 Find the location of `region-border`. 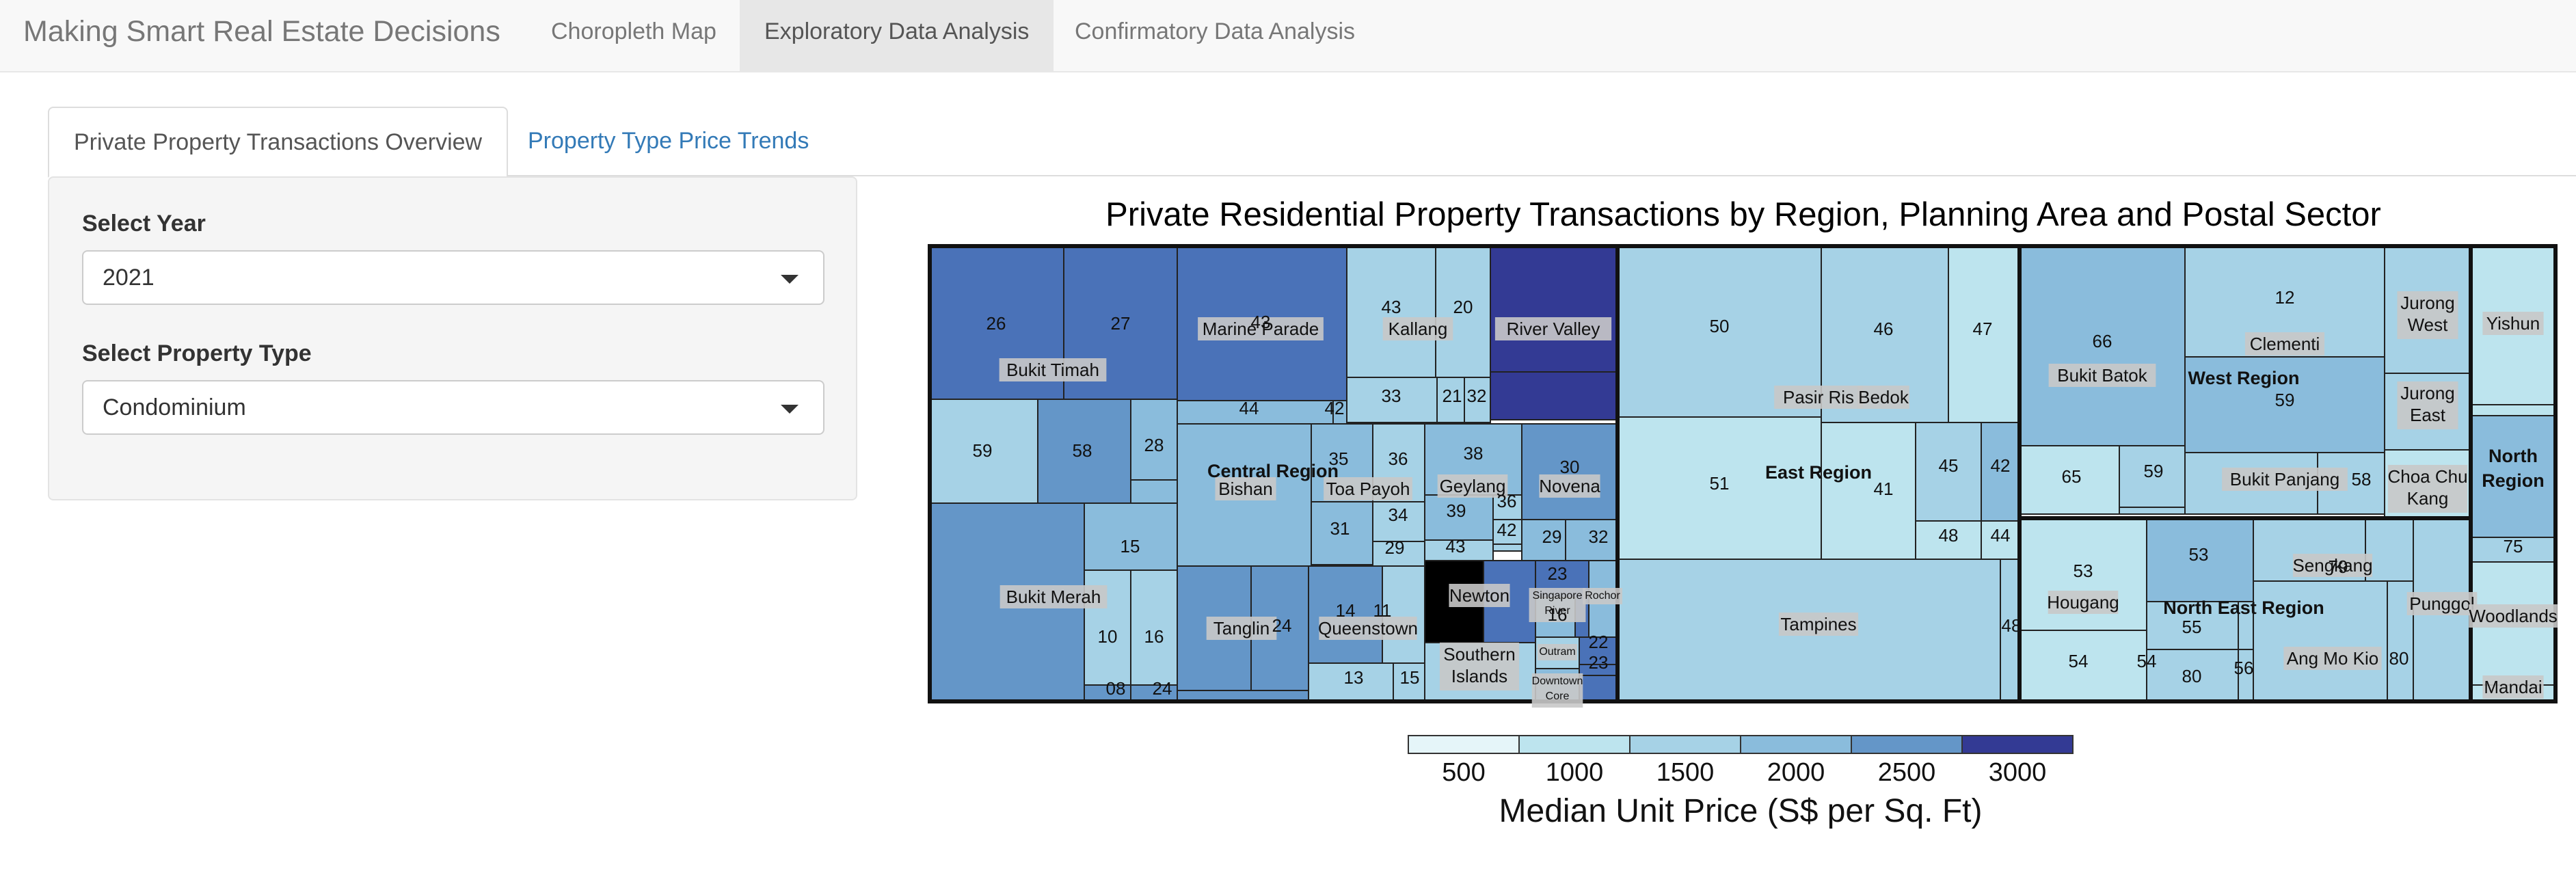

region-border is located at coordinates (2513, 474).